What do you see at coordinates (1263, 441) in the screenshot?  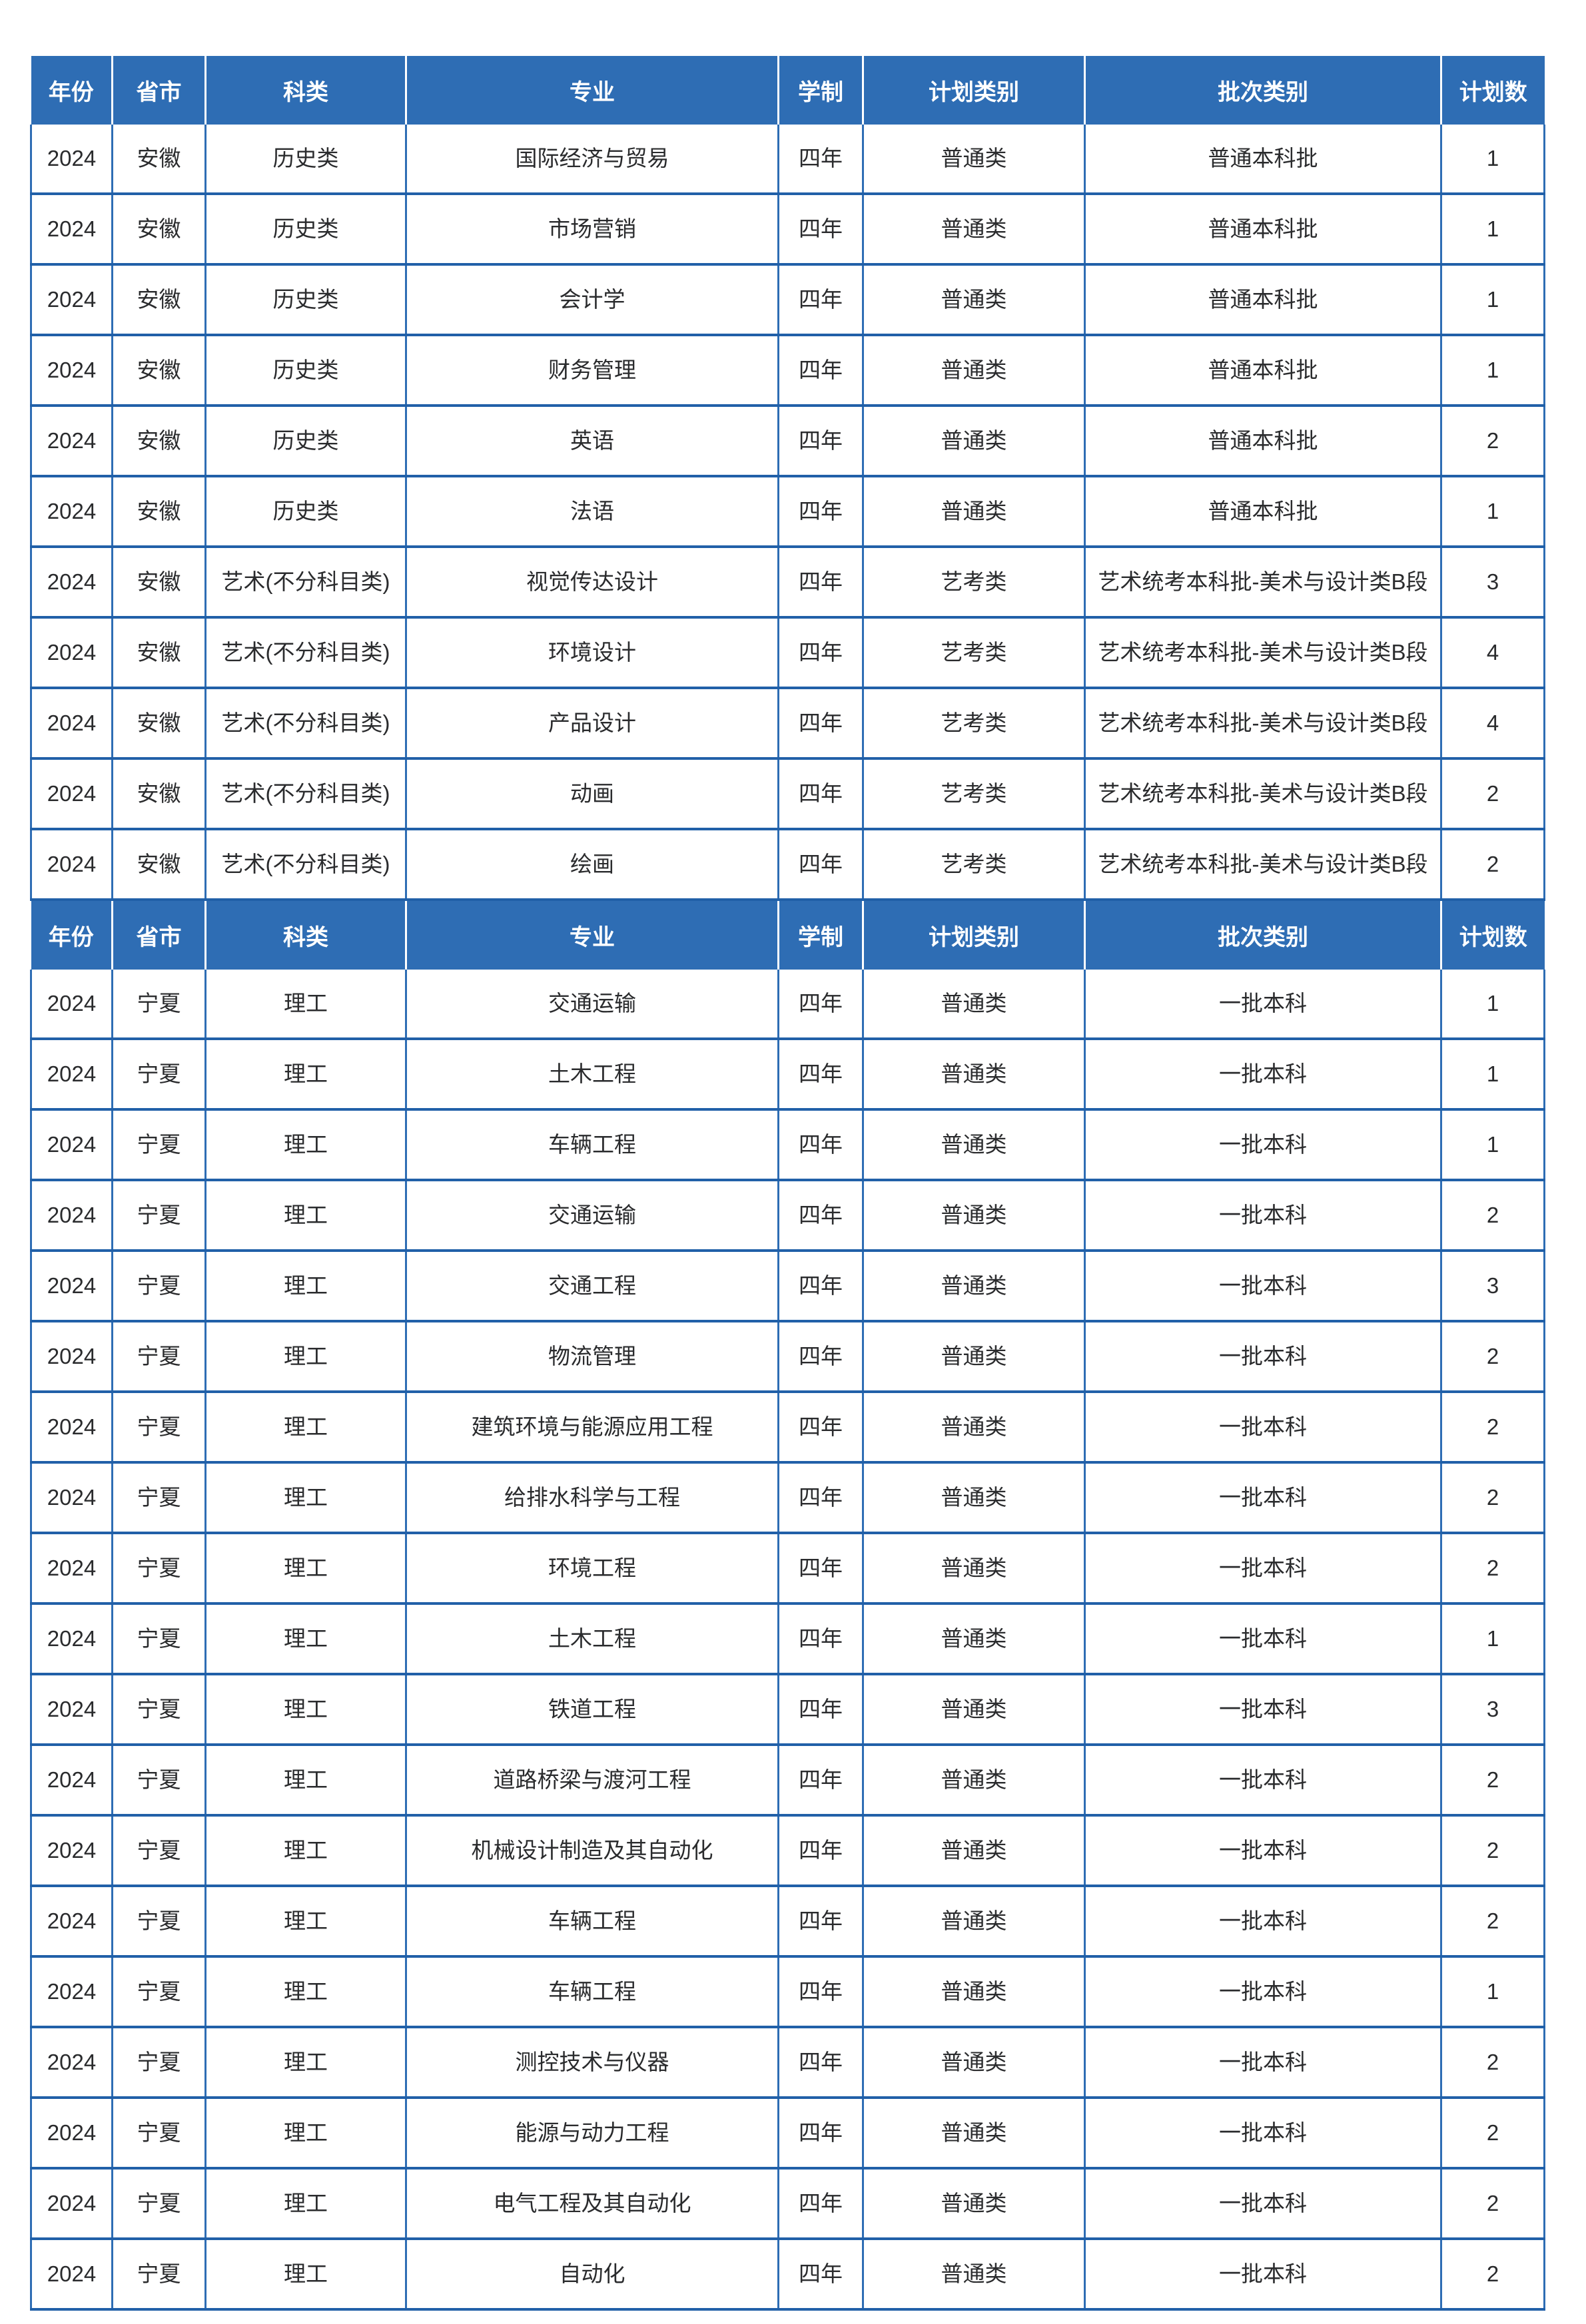 I see `cell-batch-type: 普通本科批` at bounding box center [1263, 441].